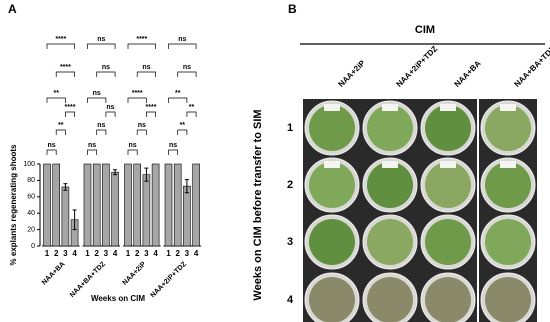  What do you see at coordinates (290, 128) in the screenshot?
I see `row-label: 1` at bounding box center [290, 128].